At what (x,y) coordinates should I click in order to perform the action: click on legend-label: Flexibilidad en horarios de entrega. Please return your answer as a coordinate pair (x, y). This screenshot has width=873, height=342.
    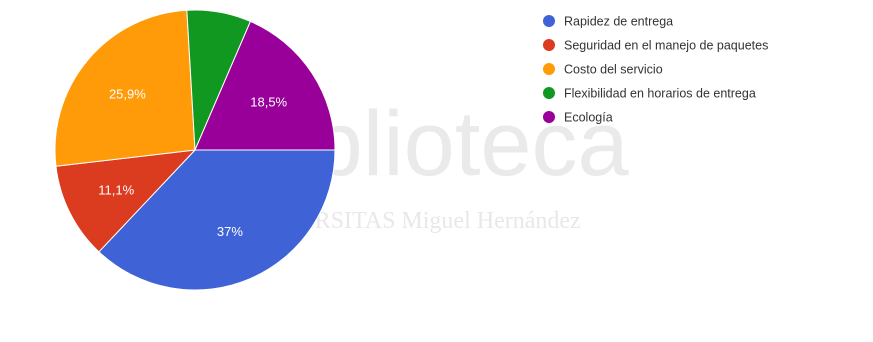
    Looking at the image, I should click on (660, 94).